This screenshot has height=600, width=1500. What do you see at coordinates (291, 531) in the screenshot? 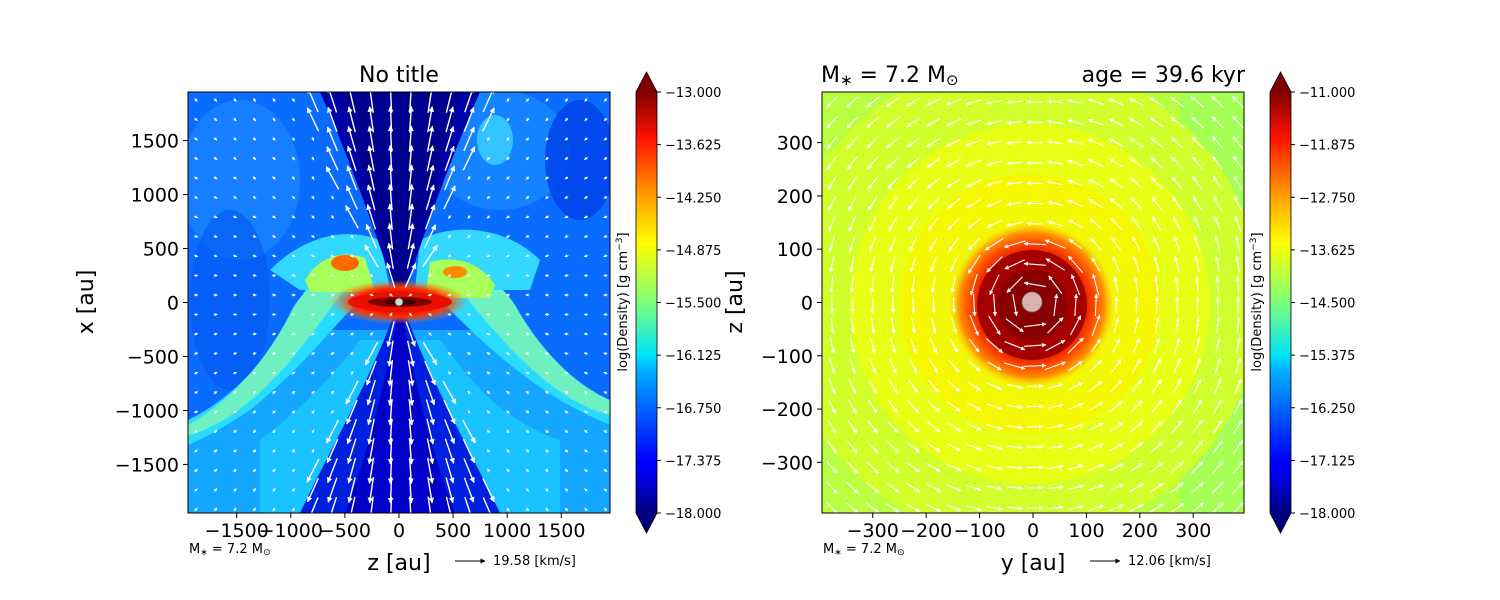
I see `left-xtick-label: −1000` at bounding box center [291, 531].